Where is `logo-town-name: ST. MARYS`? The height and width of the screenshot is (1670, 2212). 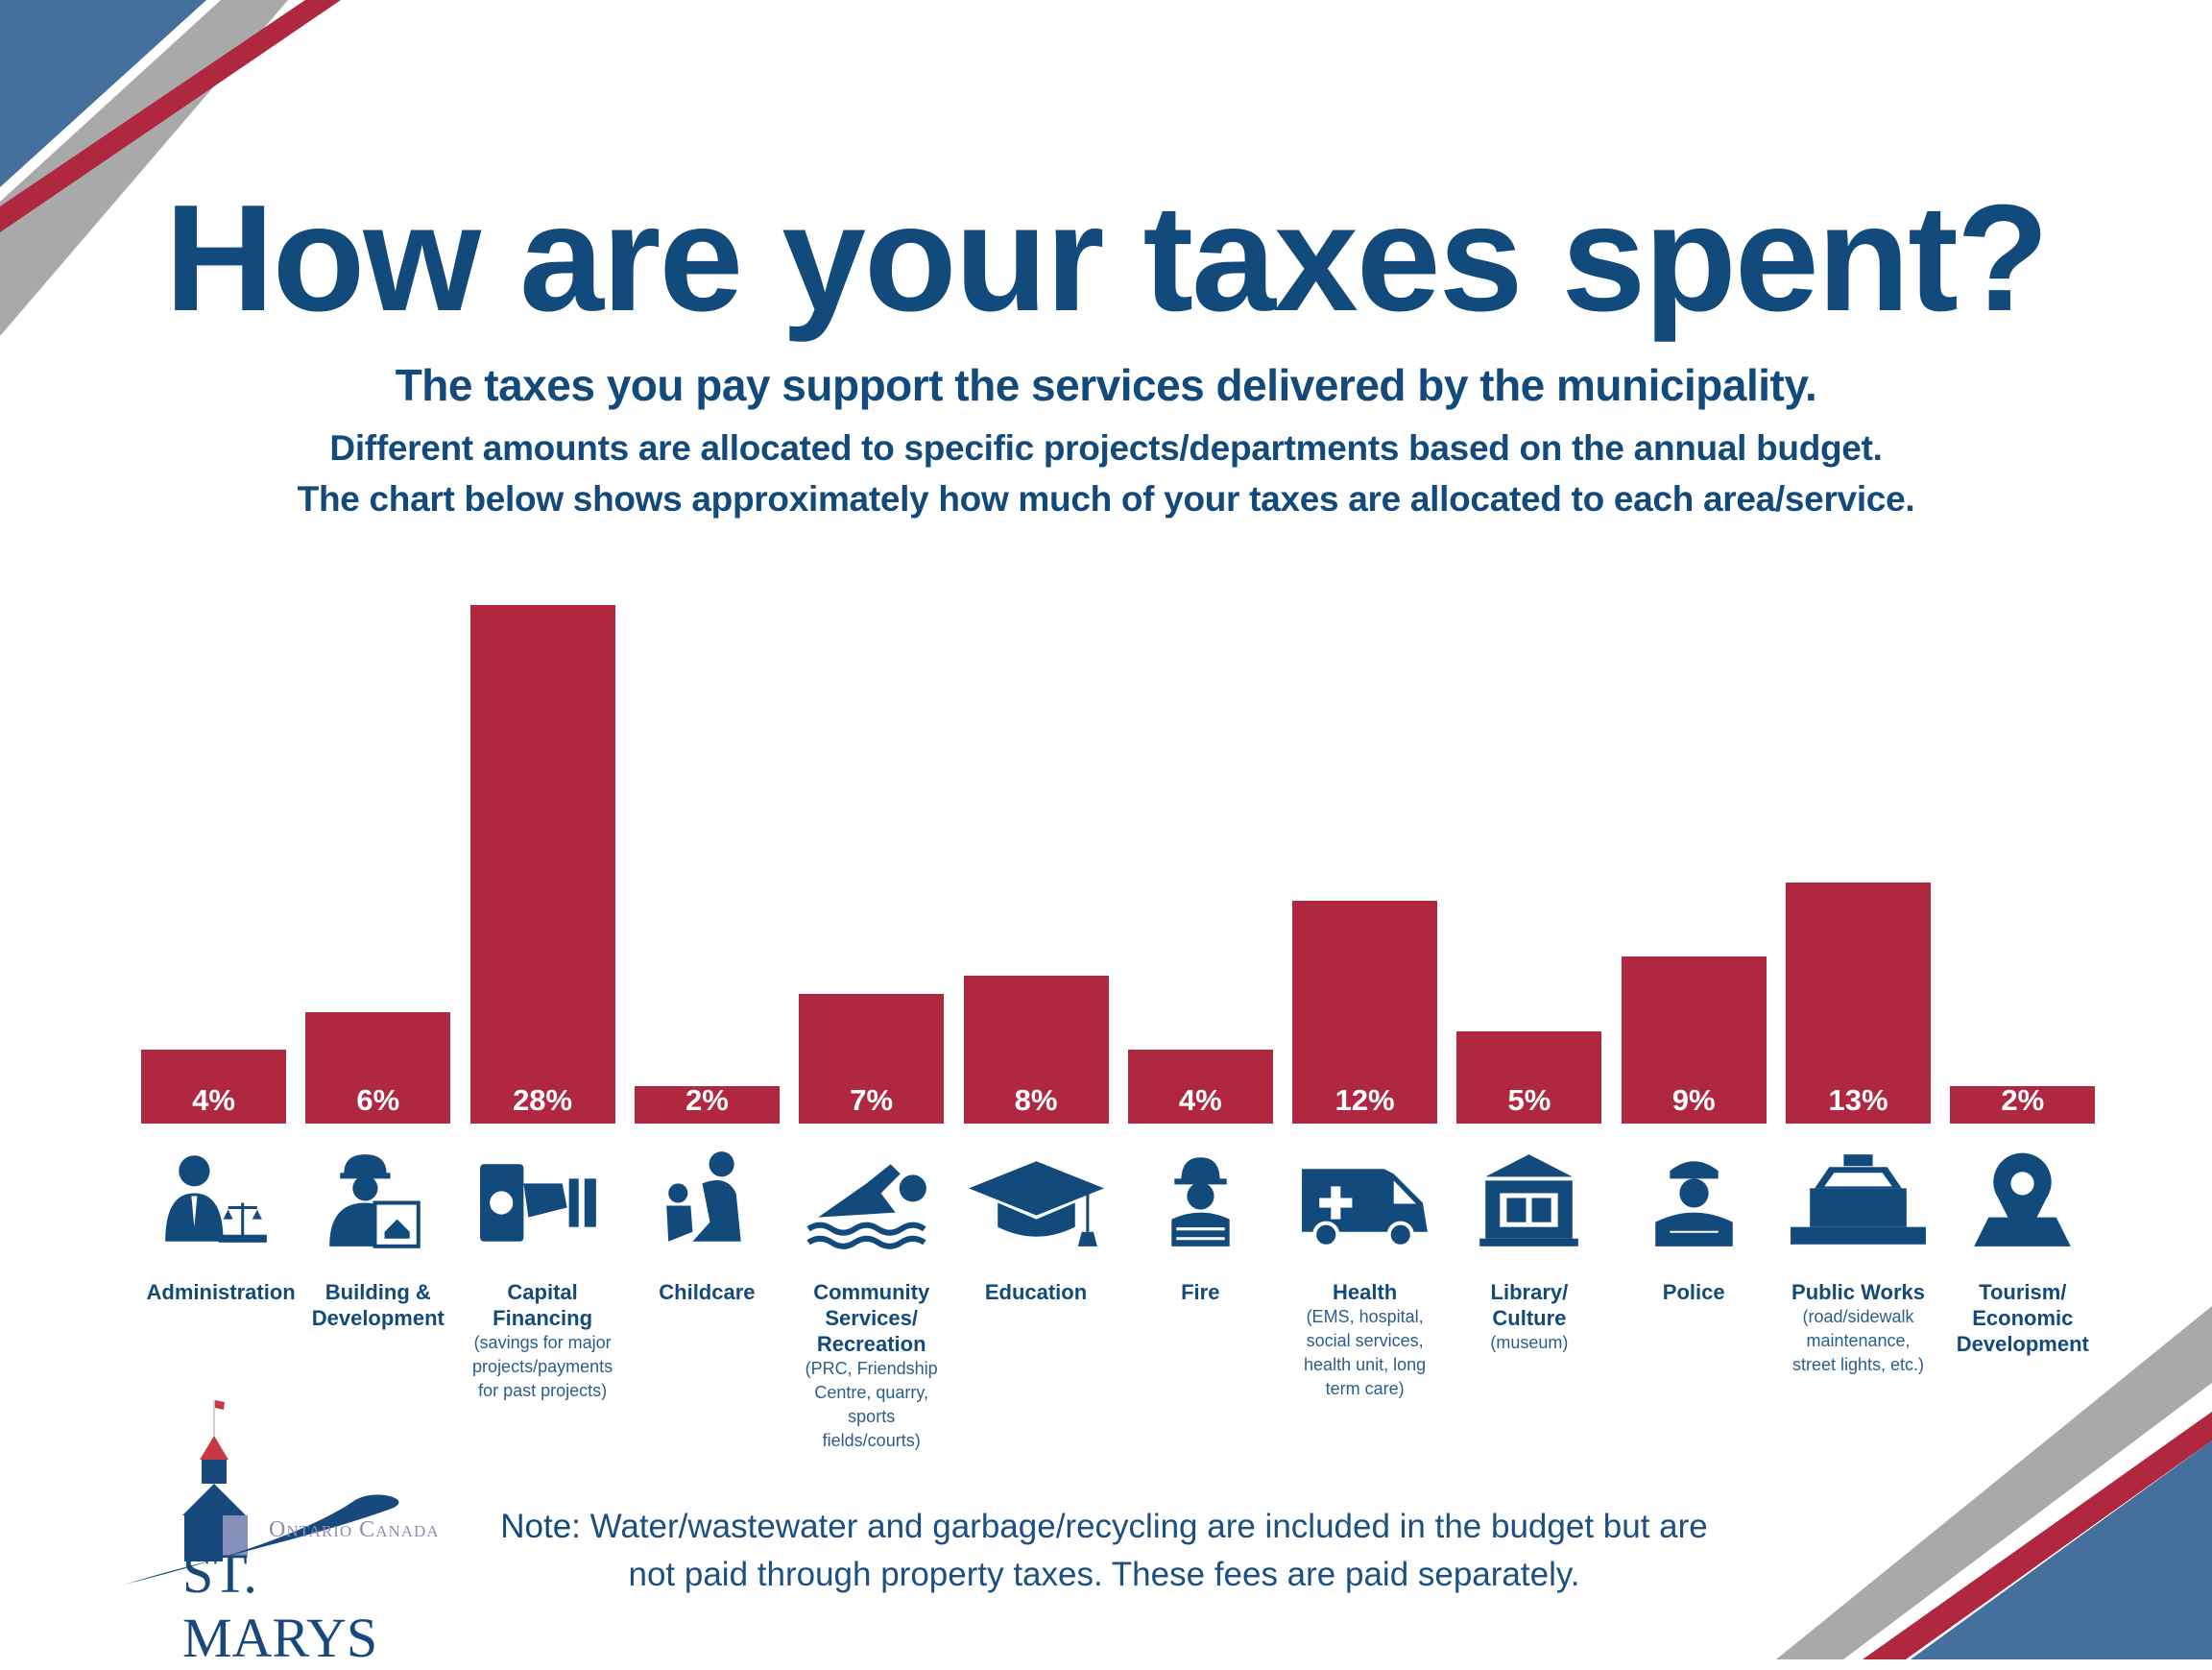
logo-town-name: ST. MARYS is located at coordinates (280, 1606).